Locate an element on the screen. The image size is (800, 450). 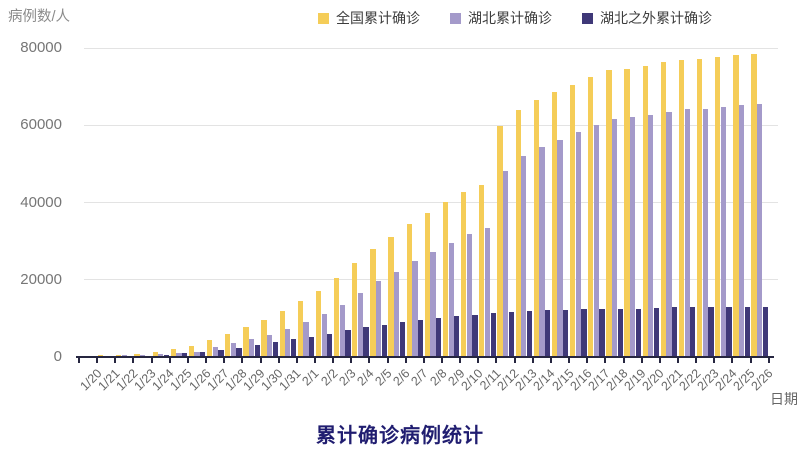
y-axis-title: 病例数/人 is located at coordinates (39, 17).